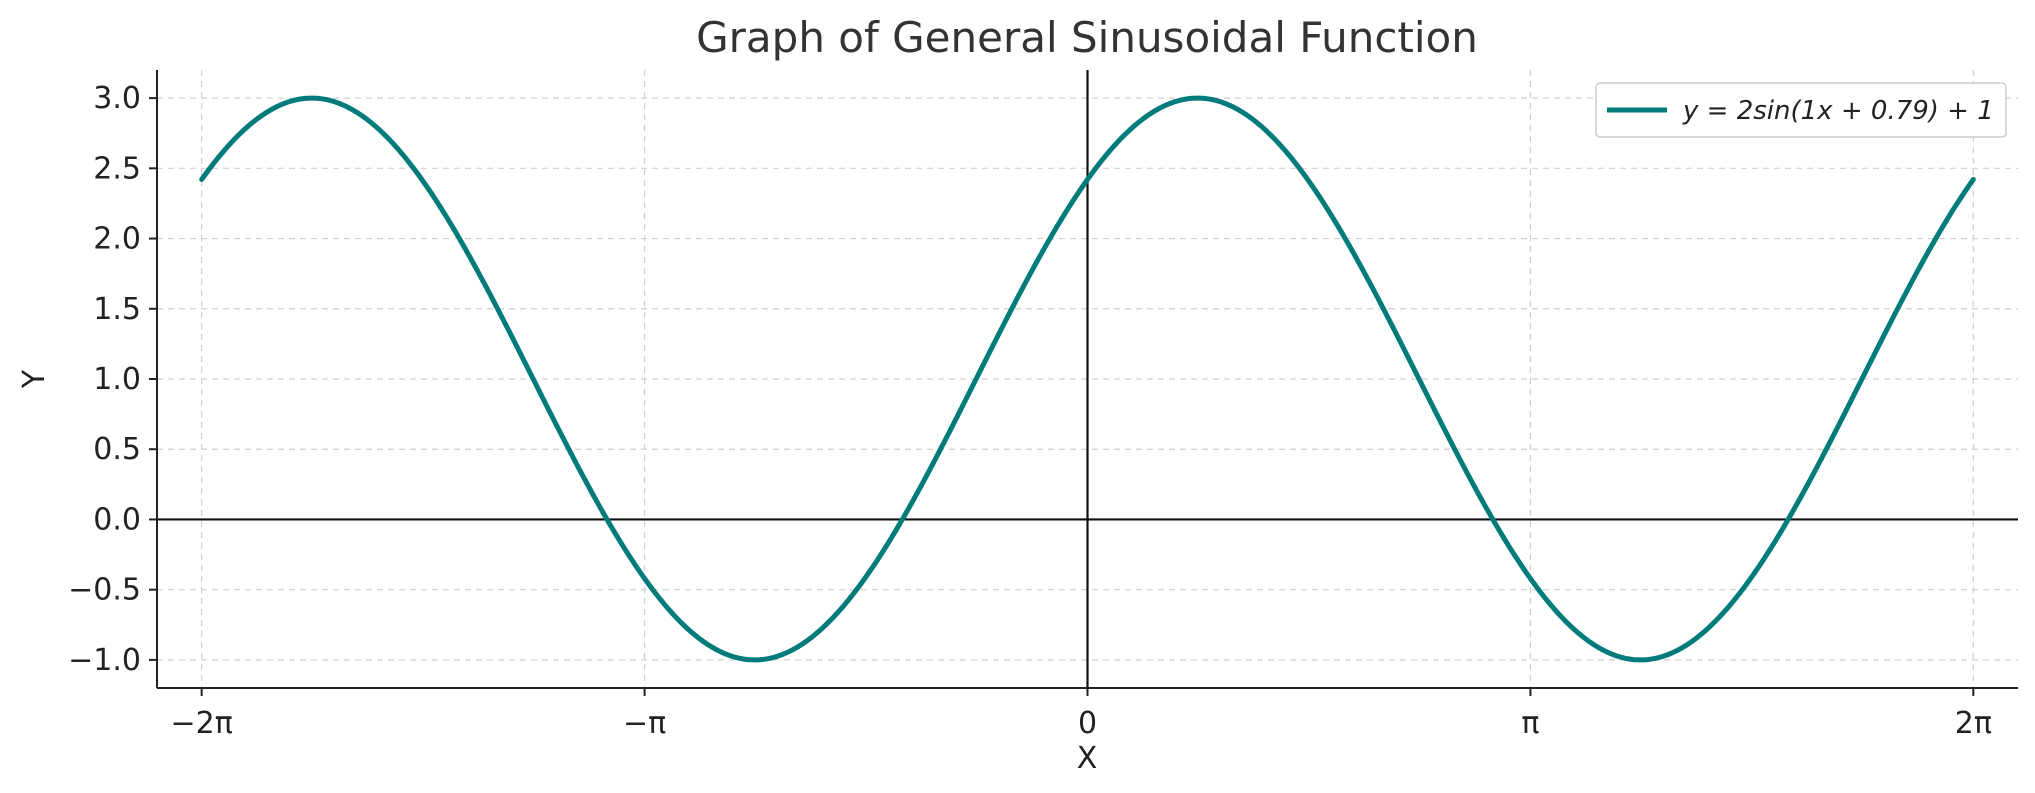  What do you see at coordinates (1973, 723) in the screenshot?
I see `x-tick-label: 2π` at bounding box center [1973, 723].